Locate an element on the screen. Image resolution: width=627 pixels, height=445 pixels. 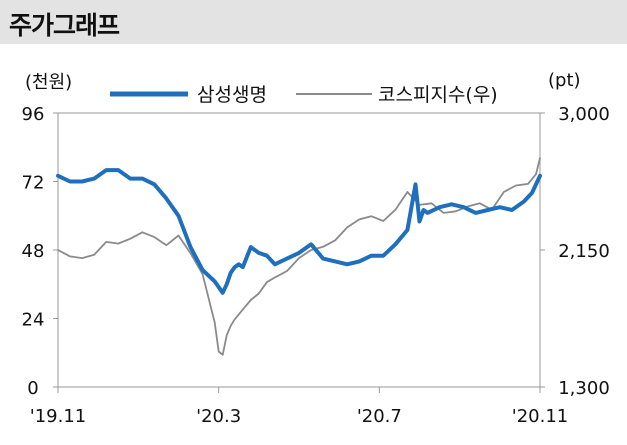
left-axis-tick-label: 96 is located at coordinates (33, 114).